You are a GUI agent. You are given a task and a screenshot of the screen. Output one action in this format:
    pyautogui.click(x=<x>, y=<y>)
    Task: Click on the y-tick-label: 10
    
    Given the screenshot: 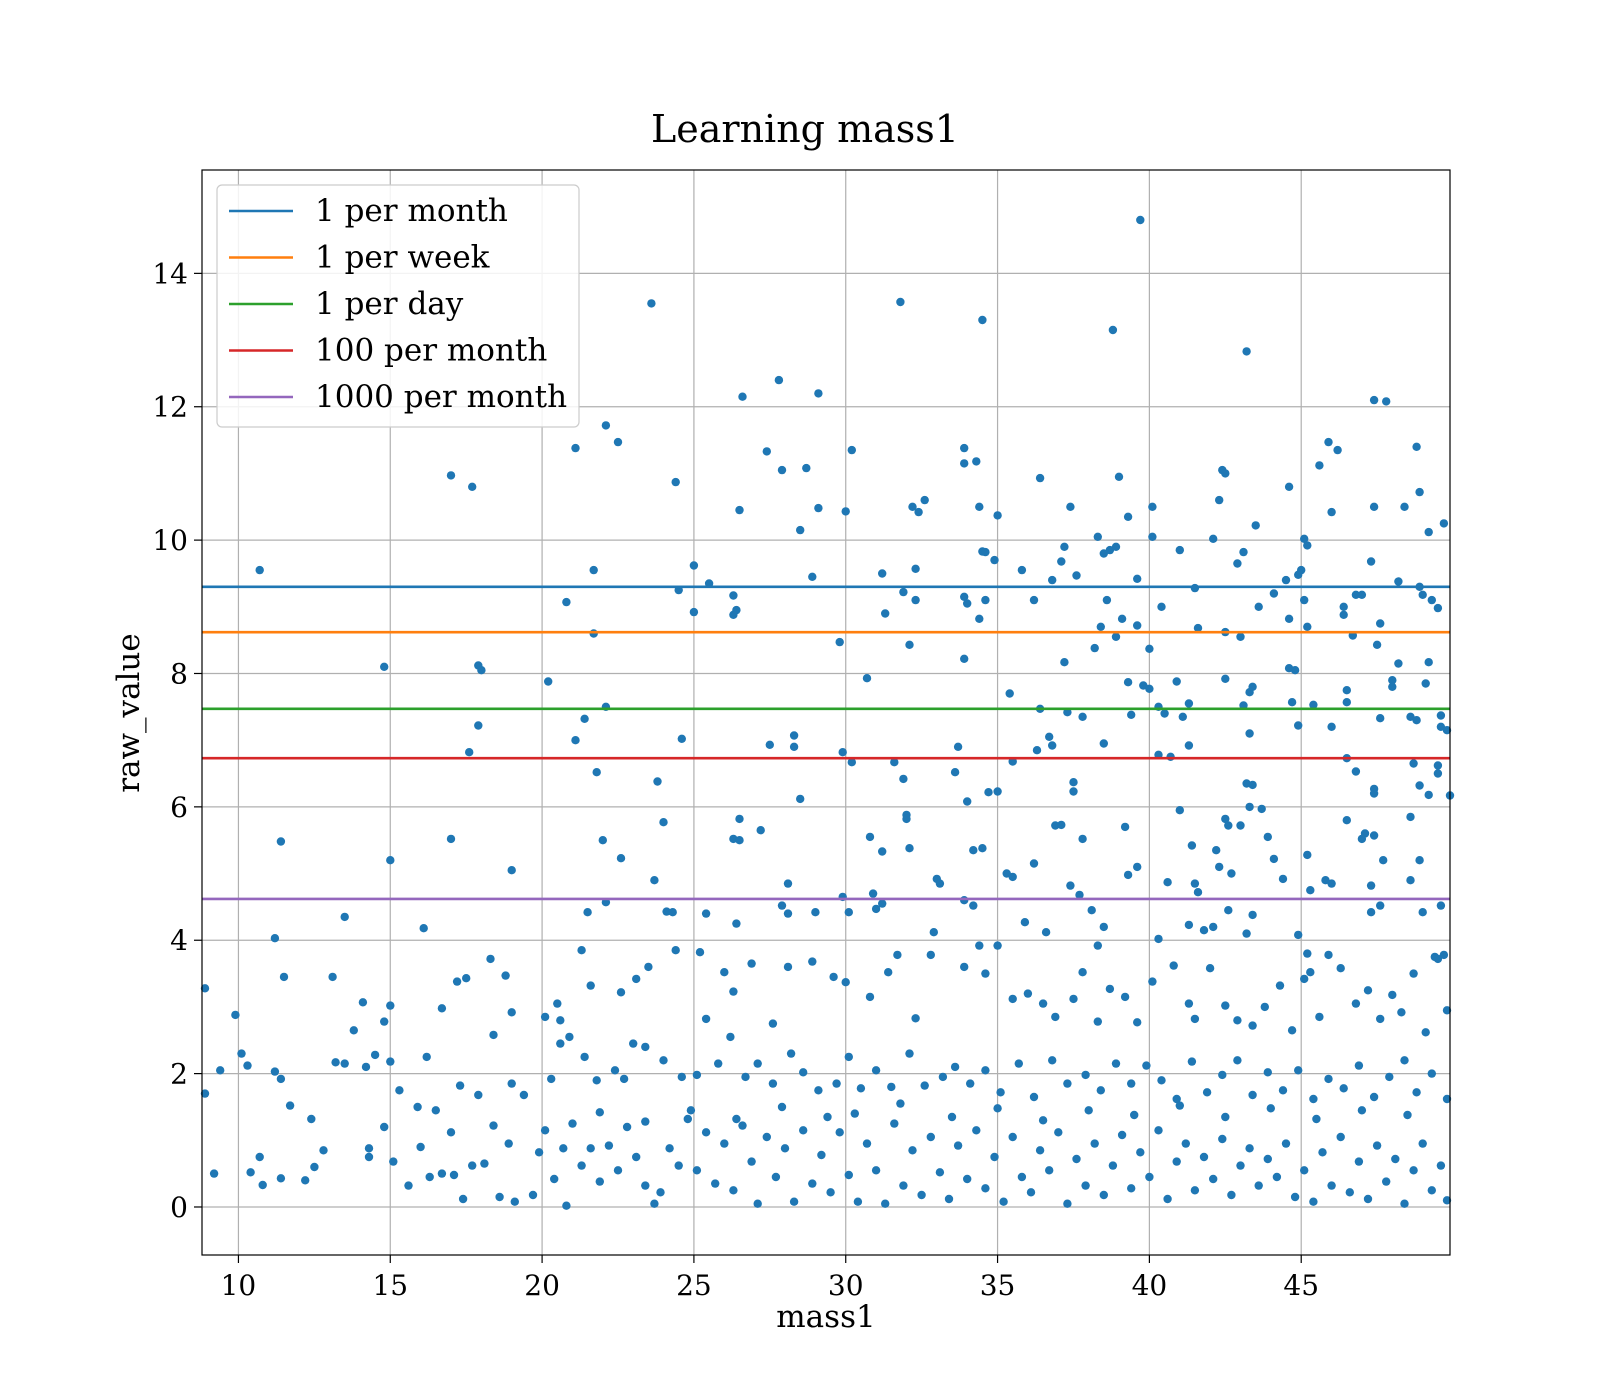 What is the action you would take?
    pyautogui.click(x=170, y=540)
    